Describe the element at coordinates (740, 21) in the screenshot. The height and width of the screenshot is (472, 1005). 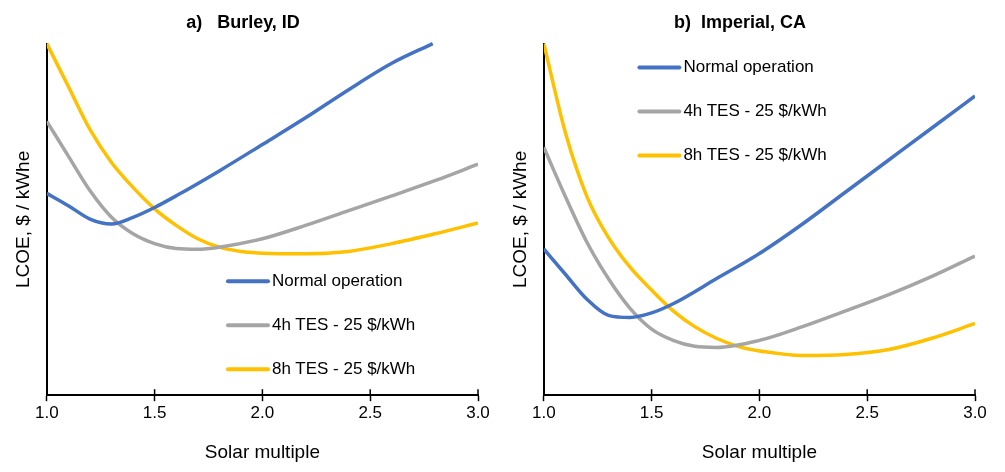
I see `chart-title: b) Imperial, CA` at that location.